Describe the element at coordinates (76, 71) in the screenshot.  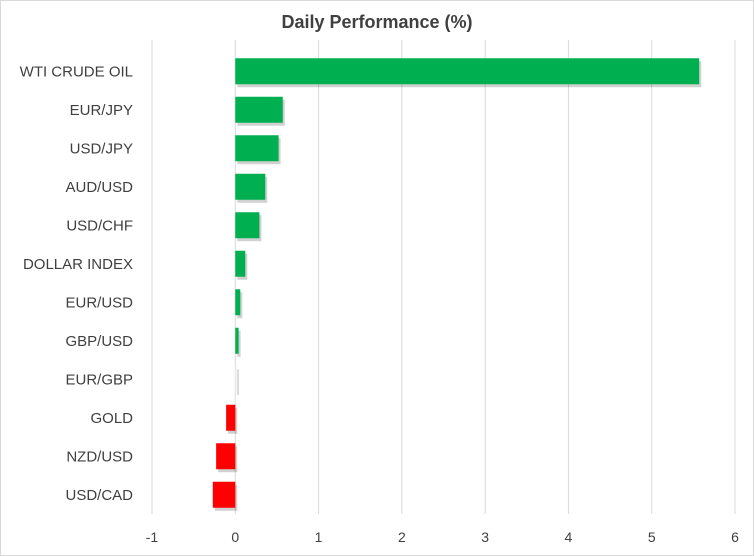
I see `category-label: WTI CRUDE OIL` at that location.